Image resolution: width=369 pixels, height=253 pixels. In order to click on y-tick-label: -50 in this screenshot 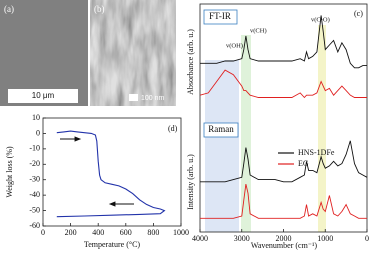, I will do `click(34, 209)`.